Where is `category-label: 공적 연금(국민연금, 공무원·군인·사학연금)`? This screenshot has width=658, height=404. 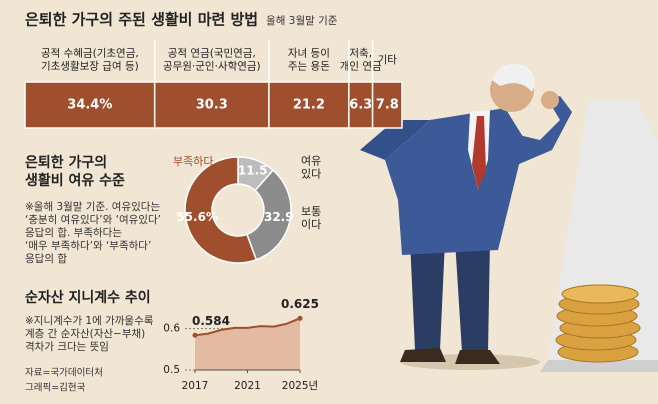
category-label: 공적 연금(국민연금, 공무원·군인·사학연금) is located at coordinates (212, 60).